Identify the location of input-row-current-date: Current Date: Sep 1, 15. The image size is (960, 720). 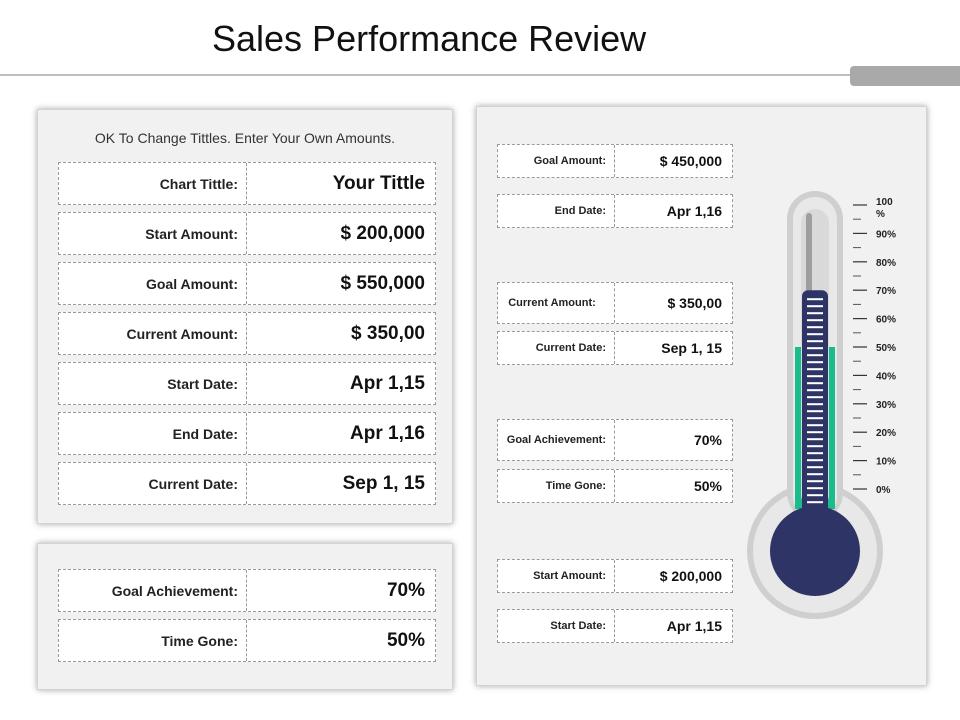
(247, 483).